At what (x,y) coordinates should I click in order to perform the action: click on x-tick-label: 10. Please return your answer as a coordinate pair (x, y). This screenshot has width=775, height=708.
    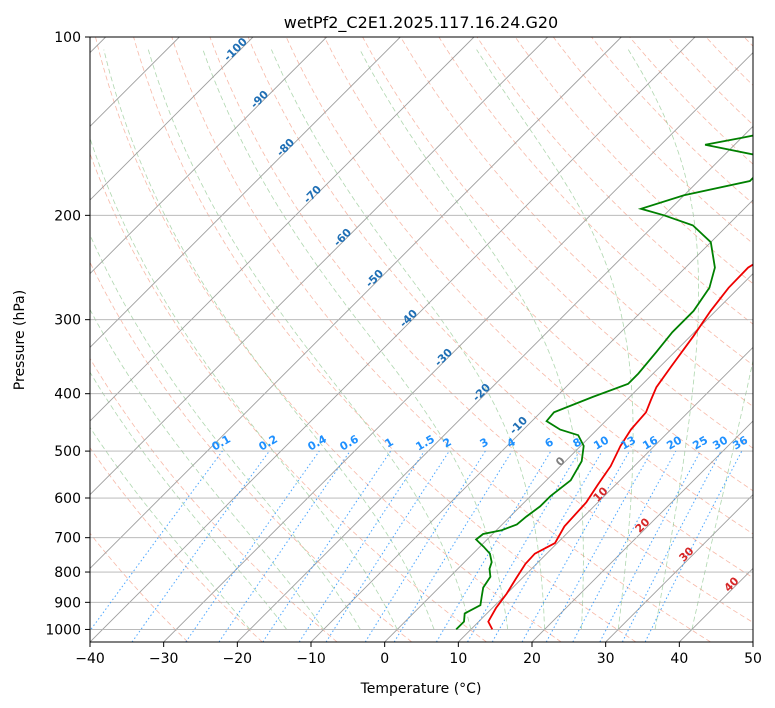
    Looking at the image, I should click on (458, 659).